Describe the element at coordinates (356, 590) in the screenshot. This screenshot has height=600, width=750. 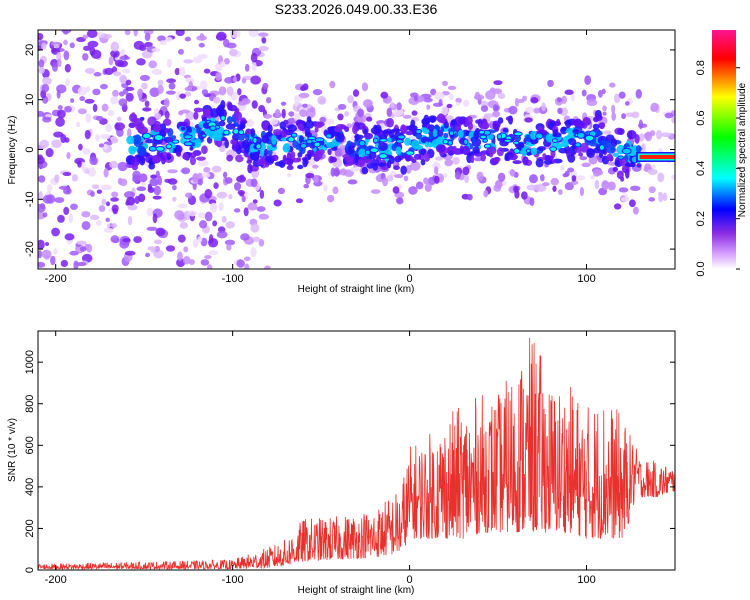
I see `snr-xlabel: Height of straight line (km)` at that location.